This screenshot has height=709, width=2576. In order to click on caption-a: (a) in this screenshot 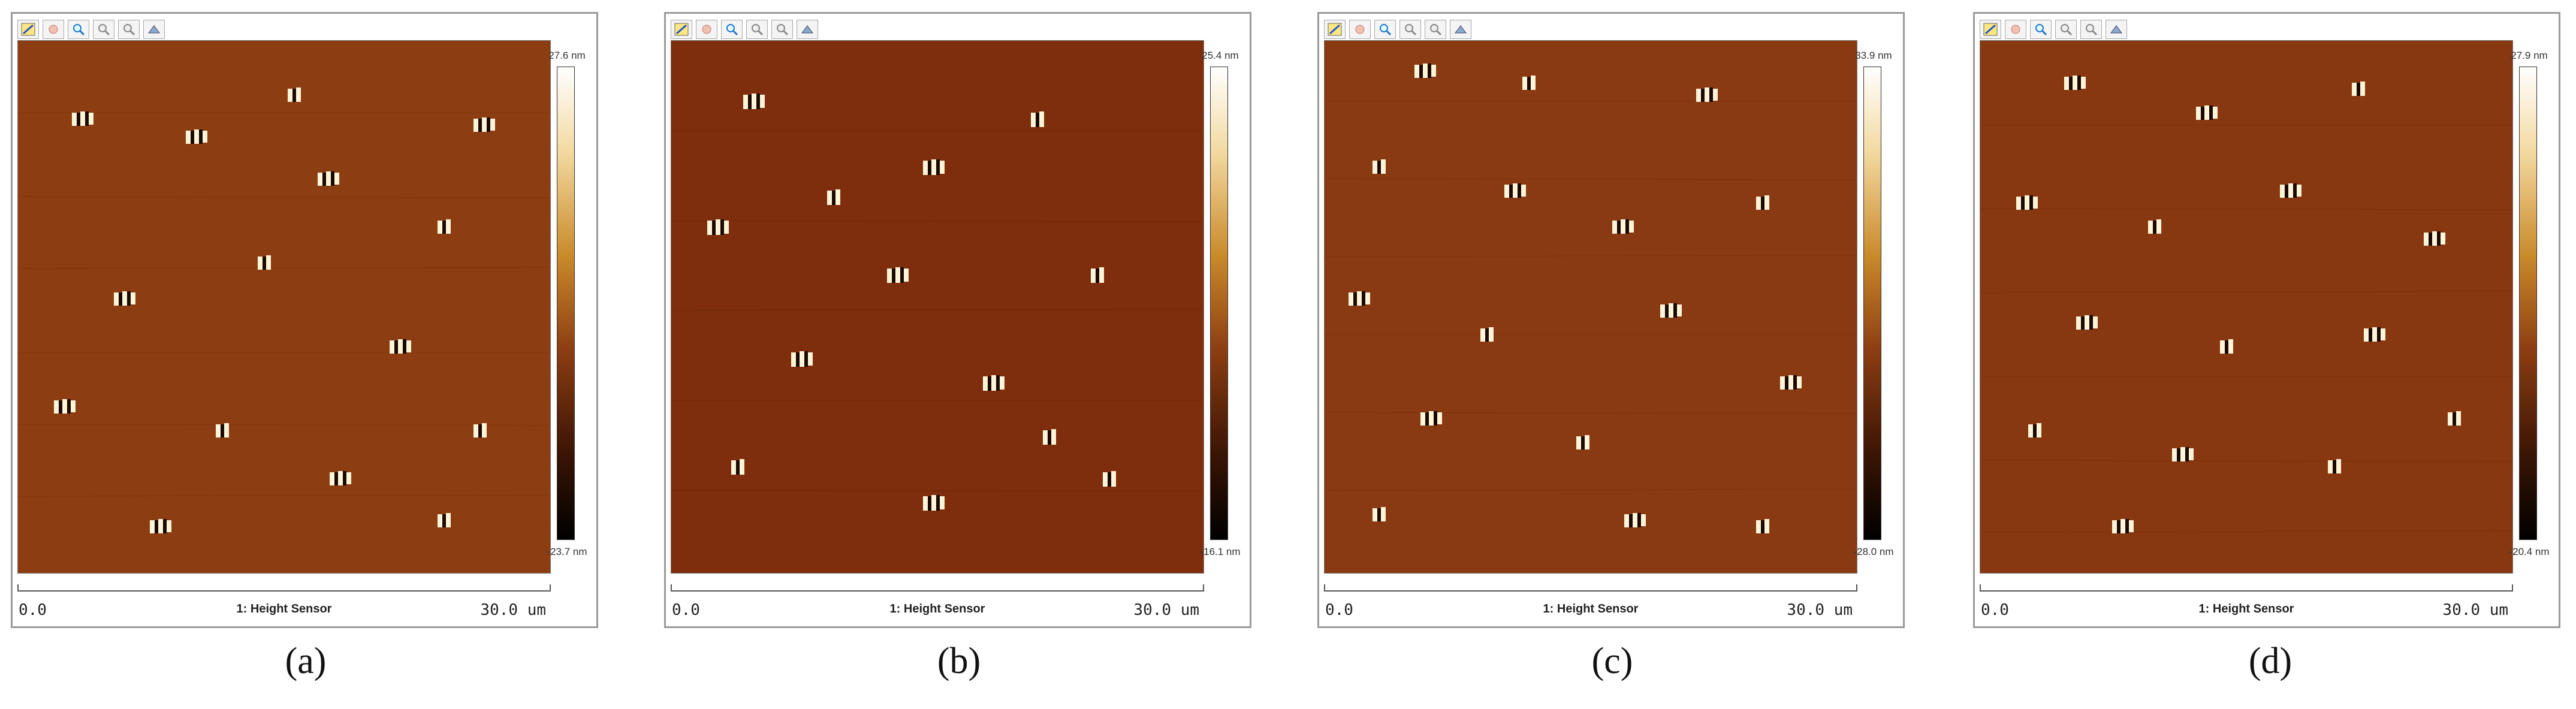, I will do `click(306, 661)`.